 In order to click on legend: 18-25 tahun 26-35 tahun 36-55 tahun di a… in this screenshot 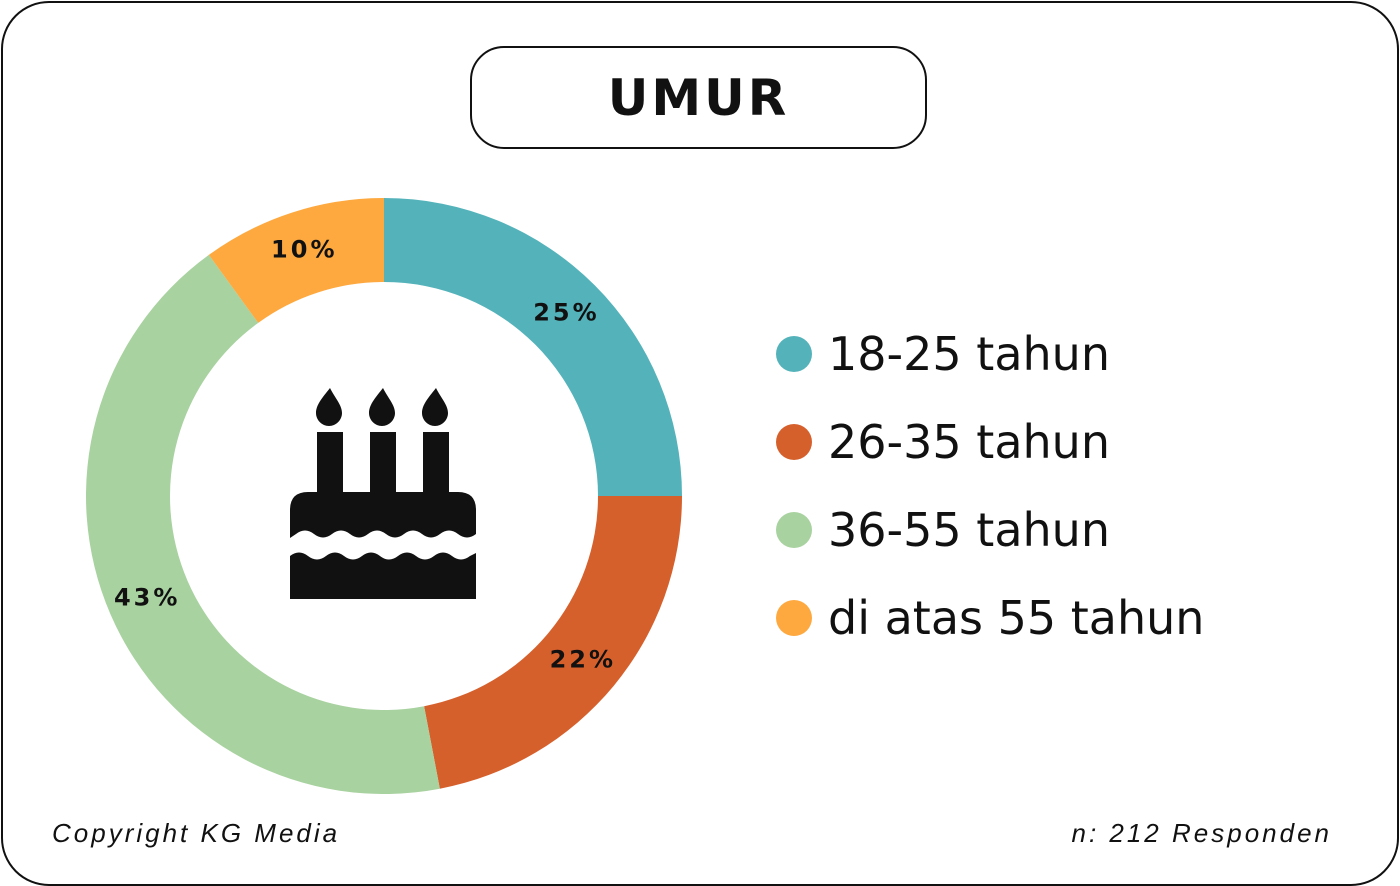, I will do `click(990, 486)`.